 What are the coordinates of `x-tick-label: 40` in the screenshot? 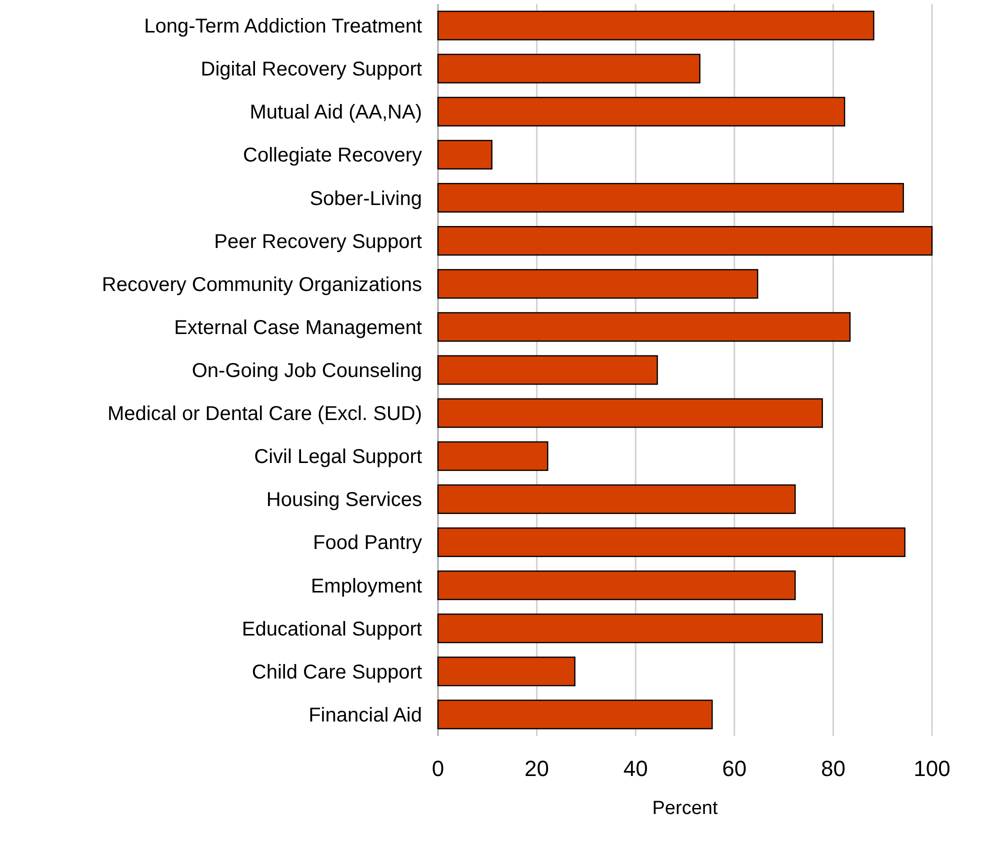 It's located at (635, 768).